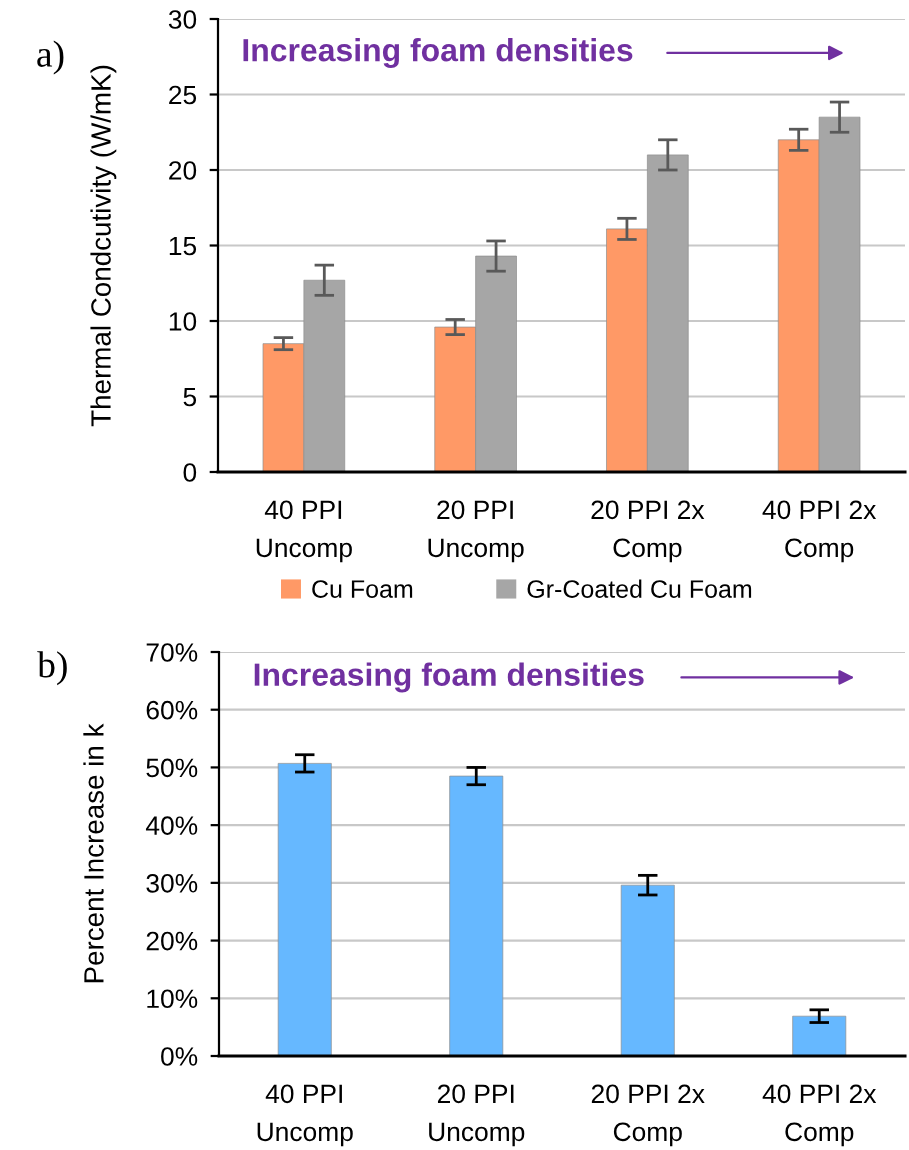 The height and width of the screenshot is (1150, 909). Describe the element at coordinates (362, 589) in the screenshot. I see `legend-label: Cu Foam` at that location.